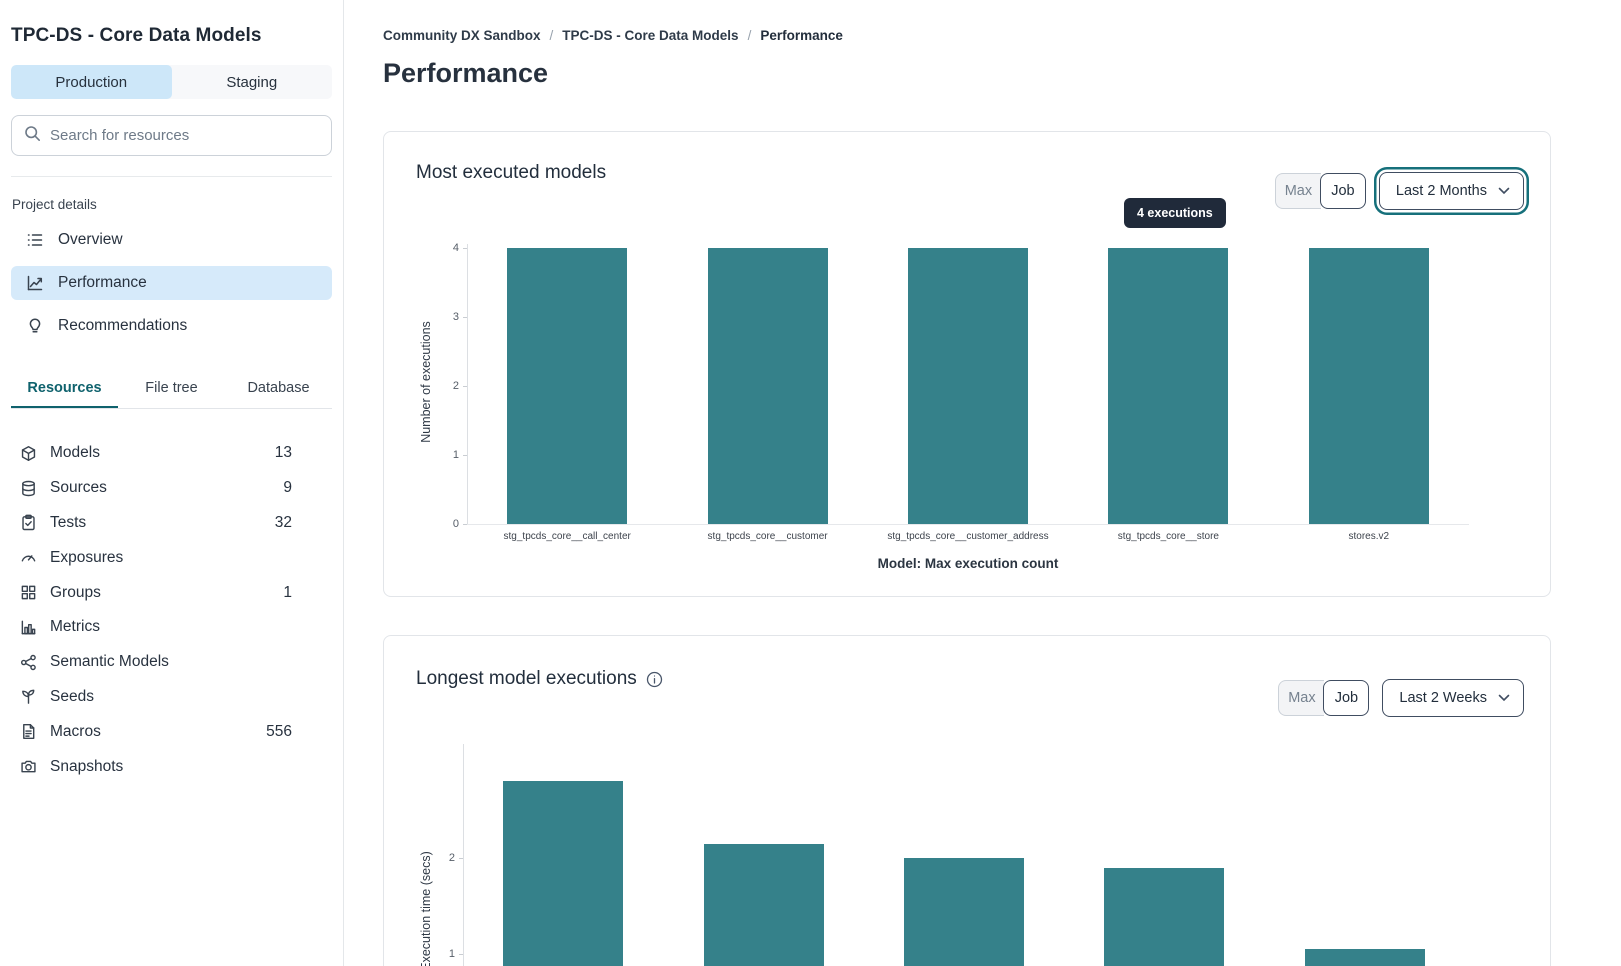  I want to click on project-details-nav: Overview Performance Recommendations, so click(171, 283).